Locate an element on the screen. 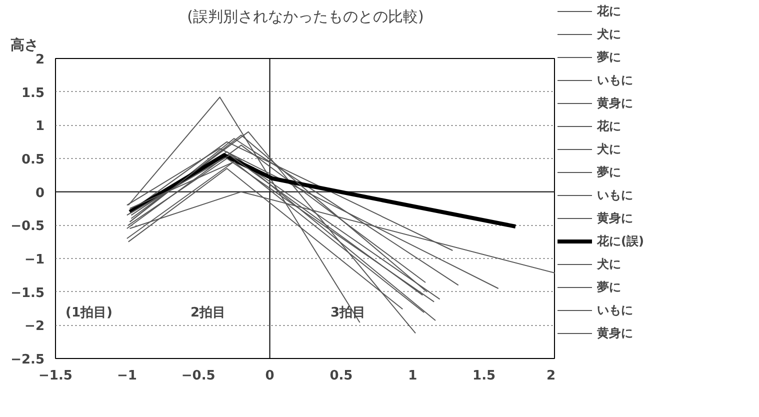 This screenshot has height=417, width=759. y-tick-label: 2 is located at coordinates (39, 60).